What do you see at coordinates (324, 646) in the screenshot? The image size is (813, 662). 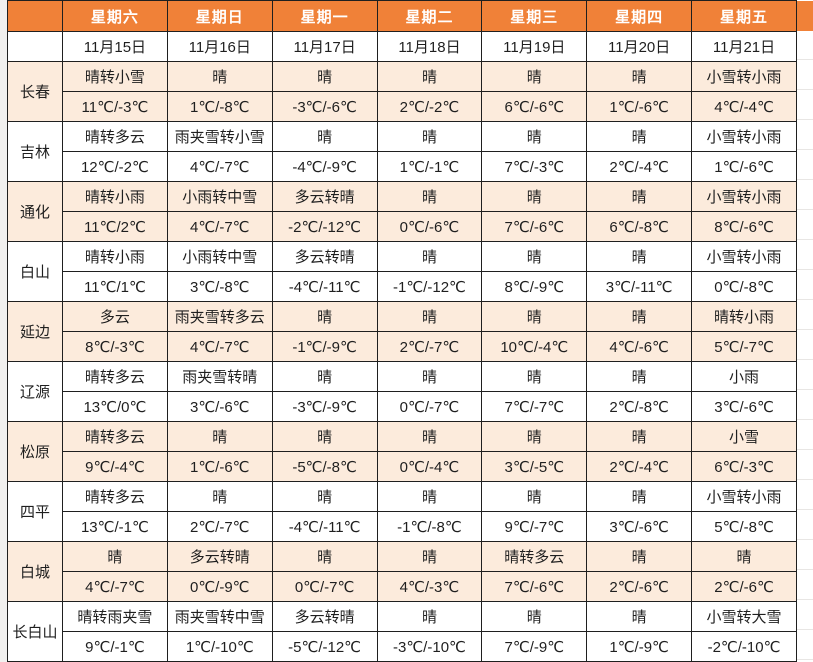 I see `temp-cell: -5℃/-12℃` at bounding box center [324, 646].